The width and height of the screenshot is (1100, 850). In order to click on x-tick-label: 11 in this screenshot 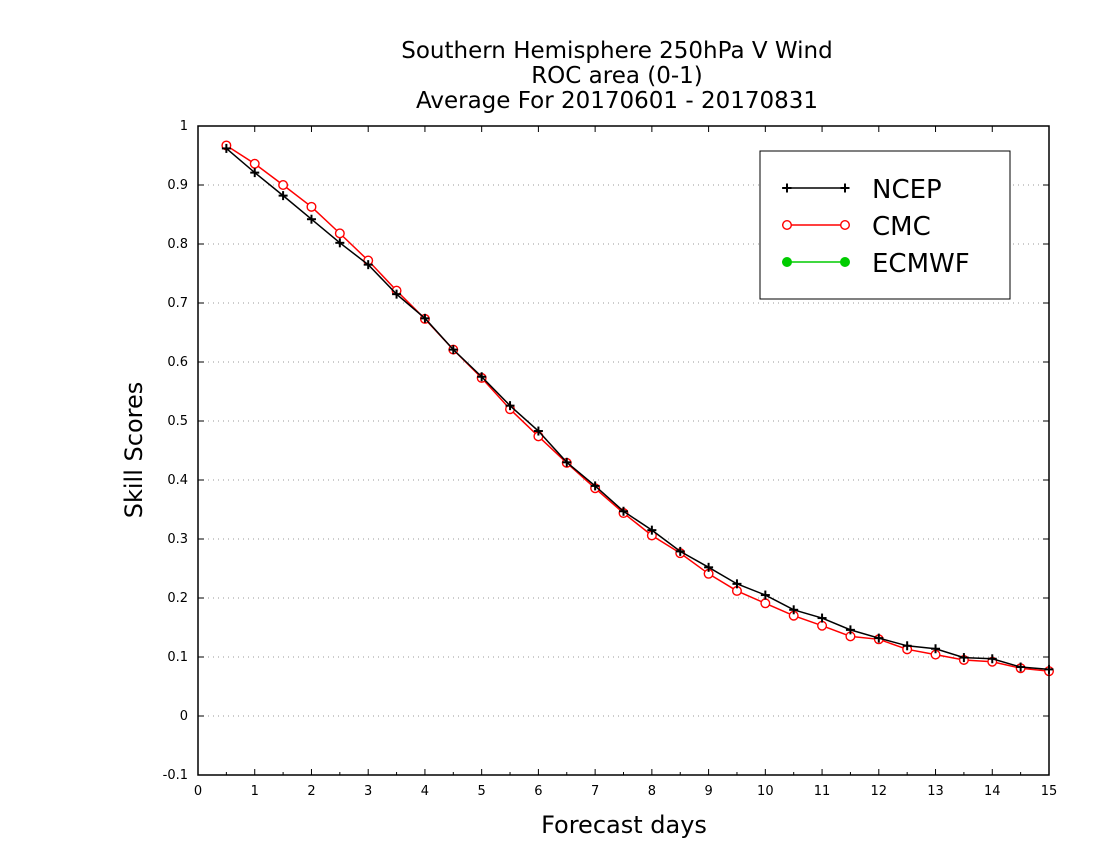, I will do `click(822, 791)`.